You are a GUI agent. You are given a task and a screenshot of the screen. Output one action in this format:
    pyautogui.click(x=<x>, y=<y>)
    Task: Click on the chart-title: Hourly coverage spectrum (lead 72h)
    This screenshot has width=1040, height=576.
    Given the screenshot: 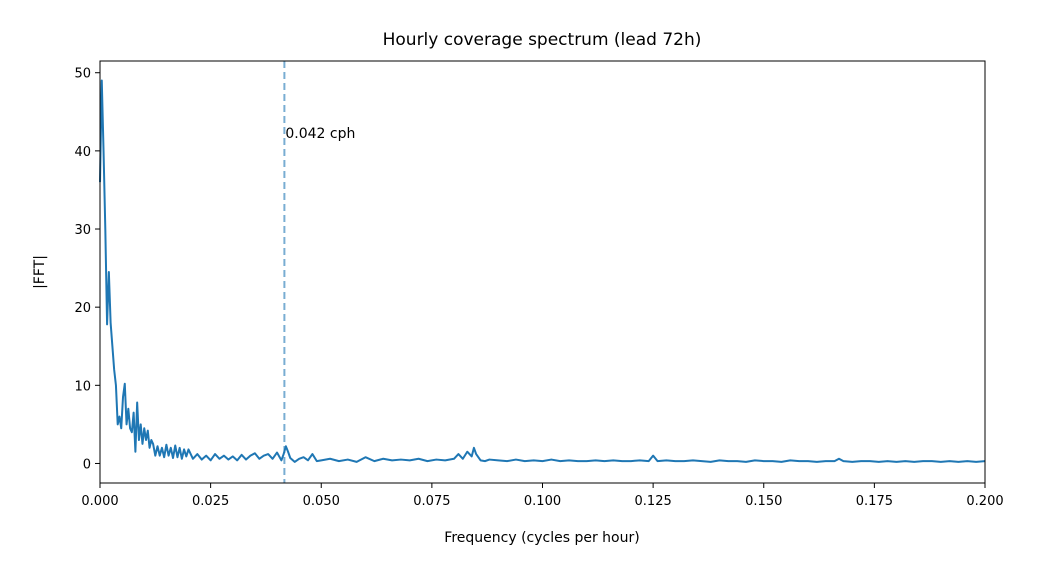 What is the action you would take?
    pyautogui.click(x=542, y=40)
    